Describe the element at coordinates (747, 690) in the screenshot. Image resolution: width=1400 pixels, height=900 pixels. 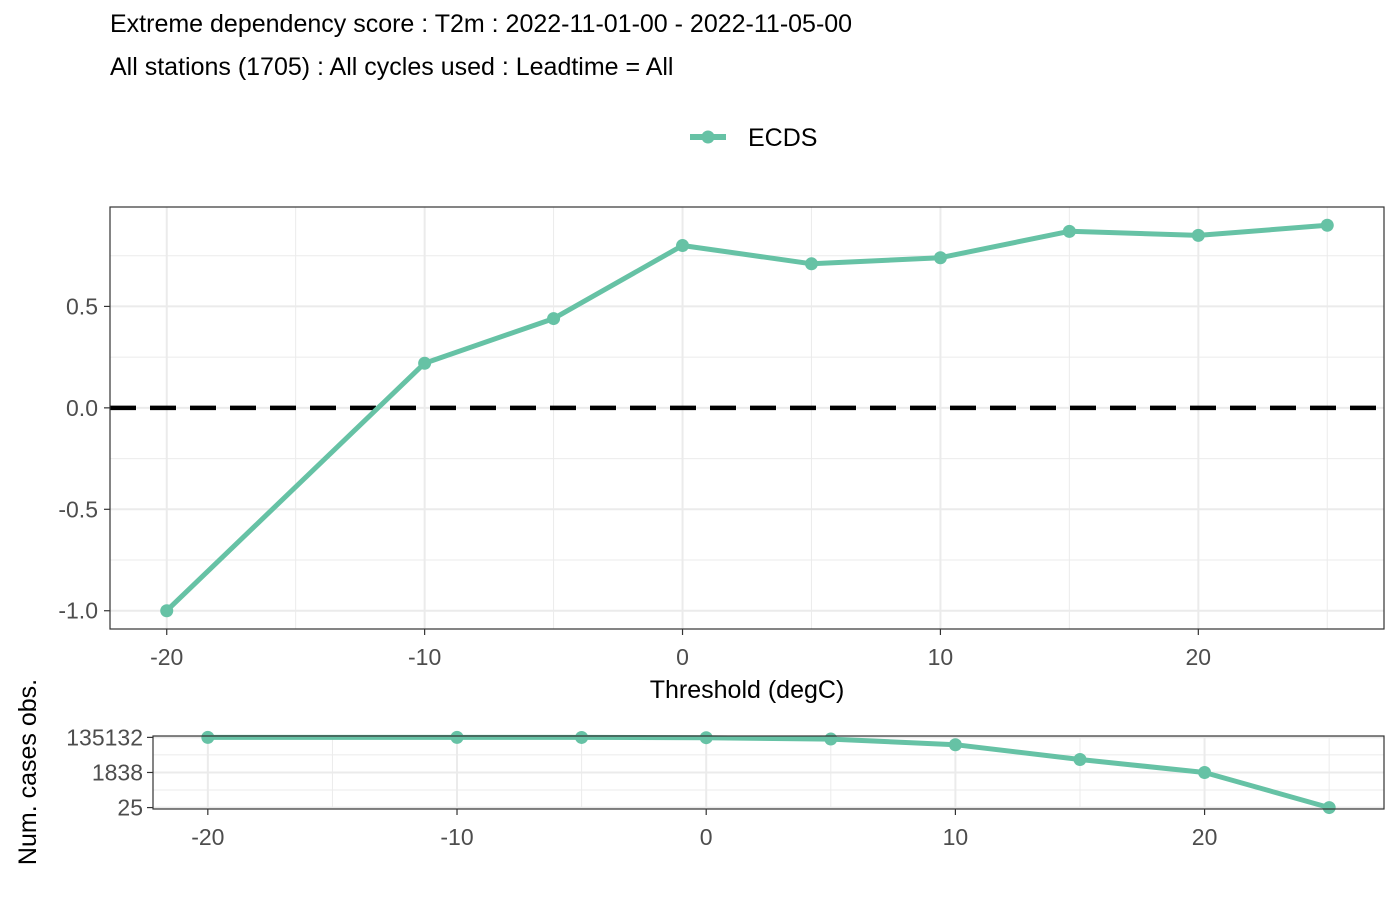
I see `x-axis-title: Threshold (degC)` at that location.